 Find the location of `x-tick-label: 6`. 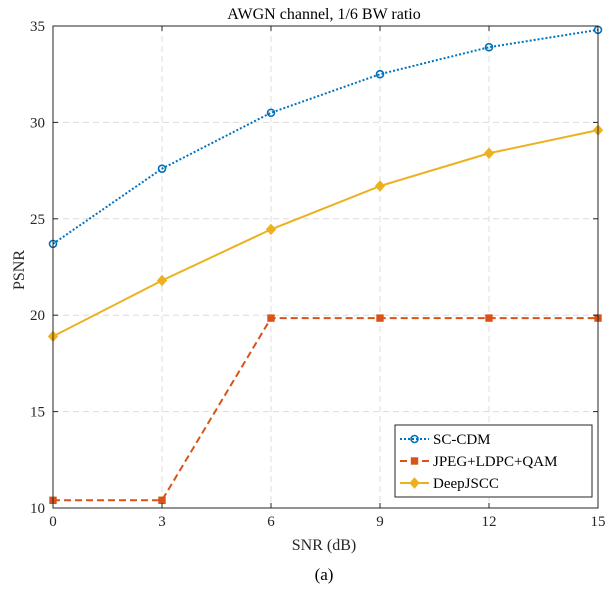

x-tick-label: 6 is located at coordinates (271, 522).